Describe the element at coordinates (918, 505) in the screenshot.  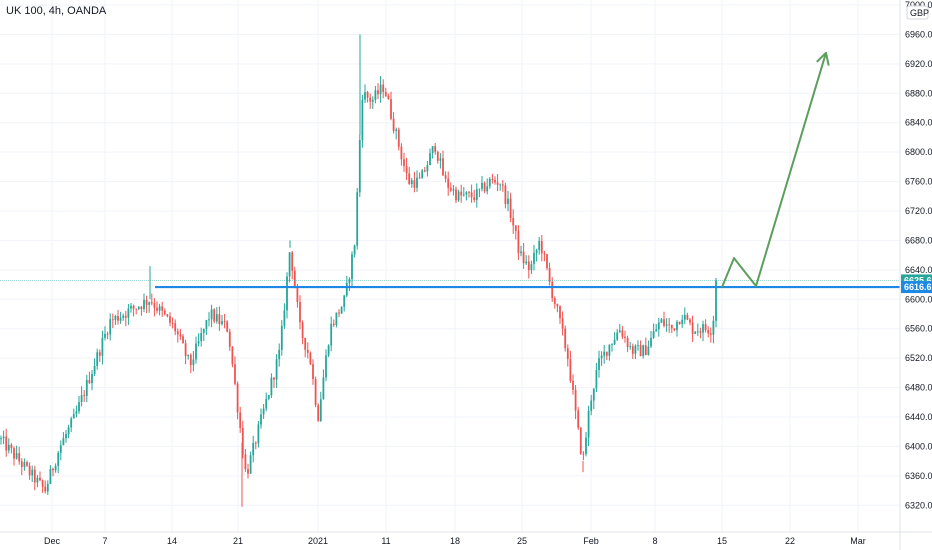
I see `price-tick-label: 6320.0` at that location.